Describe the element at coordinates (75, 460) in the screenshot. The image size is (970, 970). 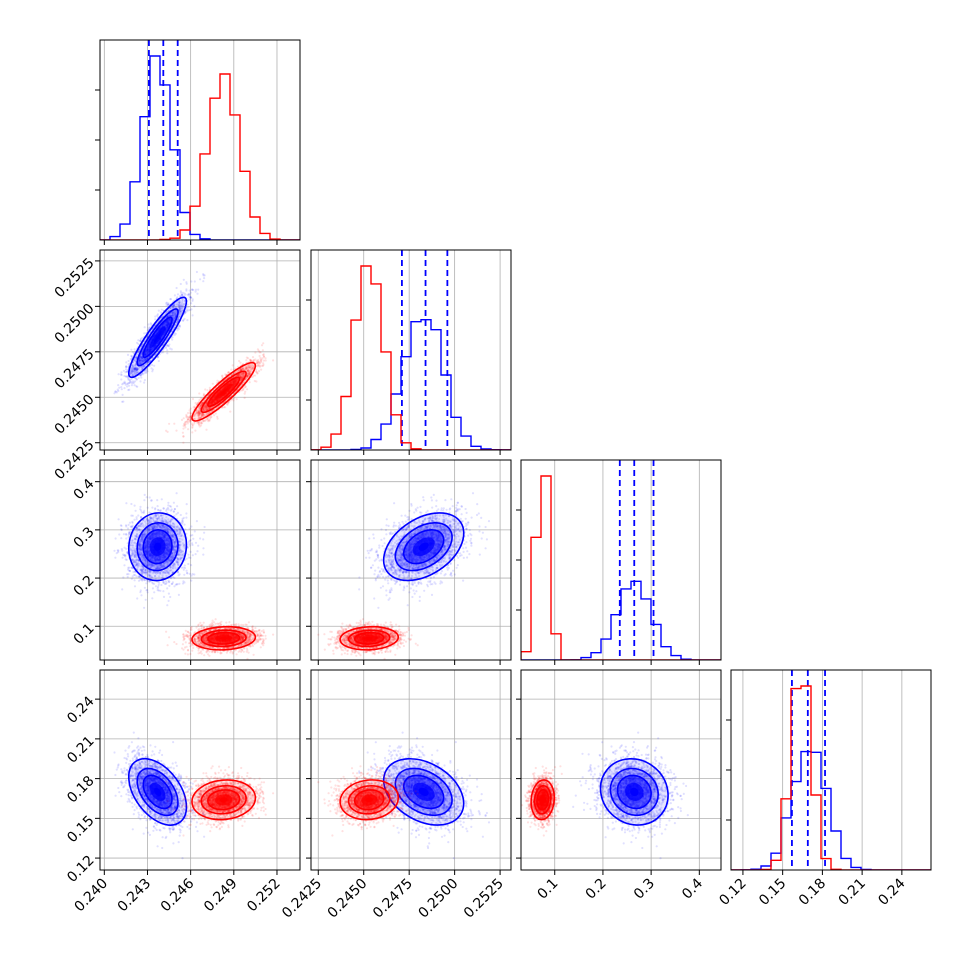
I see `y-tick-label: 0.2425` at that location.